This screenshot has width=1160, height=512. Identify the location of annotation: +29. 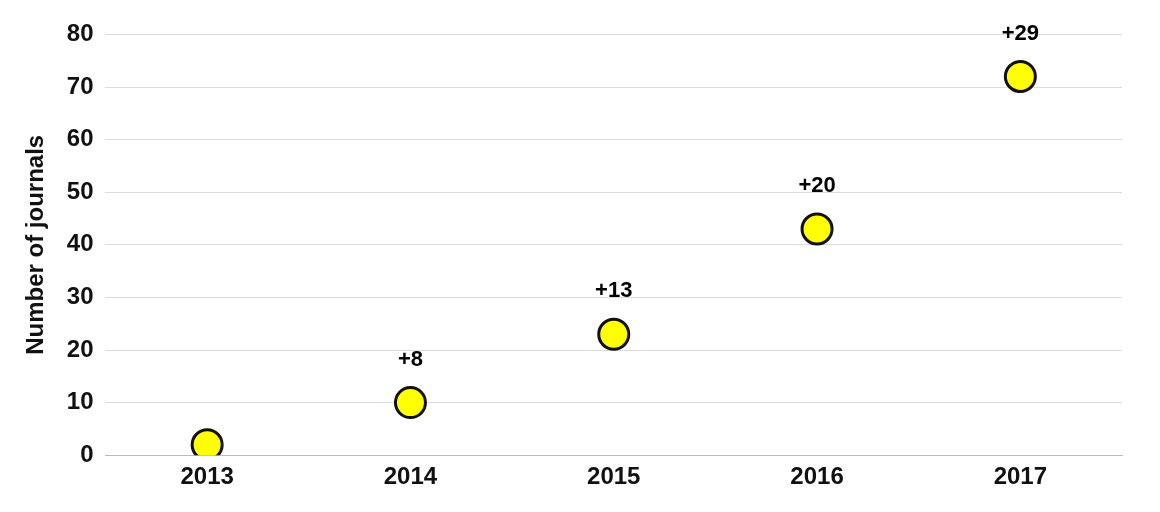
(1020, 32).